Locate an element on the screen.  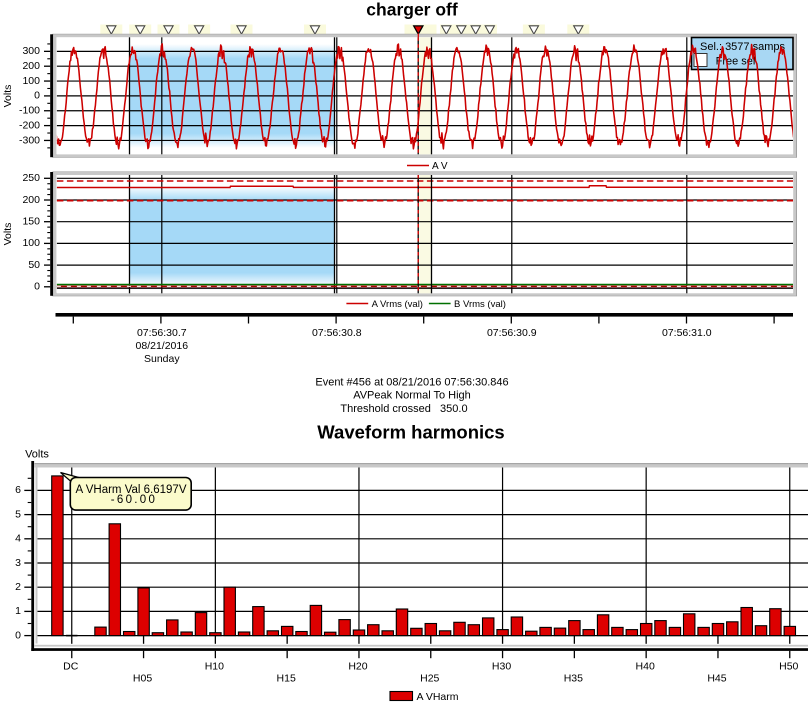
svg-text: Waveform harmonics is located at coordinates (410, 432).